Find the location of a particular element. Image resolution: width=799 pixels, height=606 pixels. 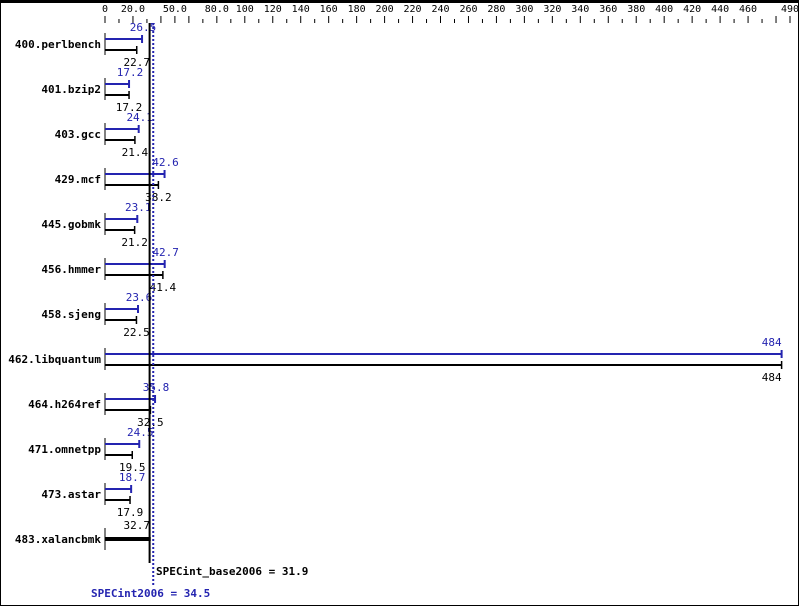

tick-label: 0 is located at coordinates (105, 9).